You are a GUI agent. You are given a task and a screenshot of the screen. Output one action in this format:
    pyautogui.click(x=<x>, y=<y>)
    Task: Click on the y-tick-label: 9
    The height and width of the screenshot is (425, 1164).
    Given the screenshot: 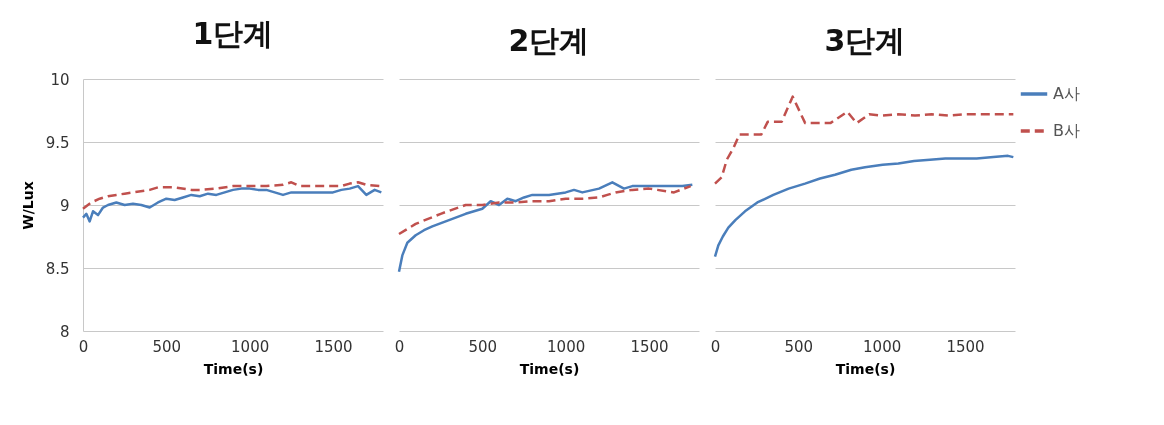 What is the action you would take?
    pyautogui.click(x=64, y=205)
    